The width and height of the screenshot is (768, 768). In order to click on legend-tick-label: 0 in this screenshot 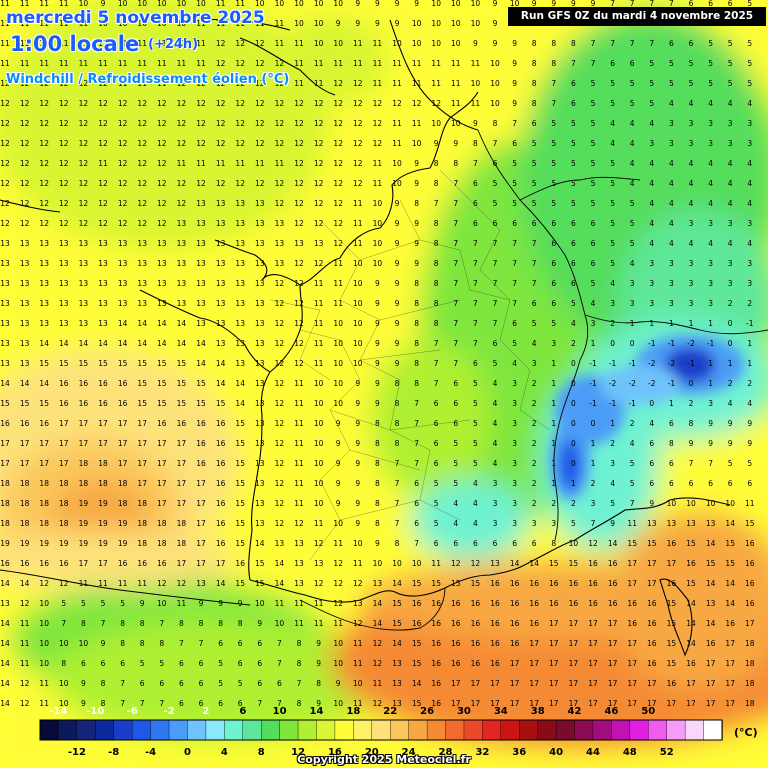, I will do `click(187, 752)`.